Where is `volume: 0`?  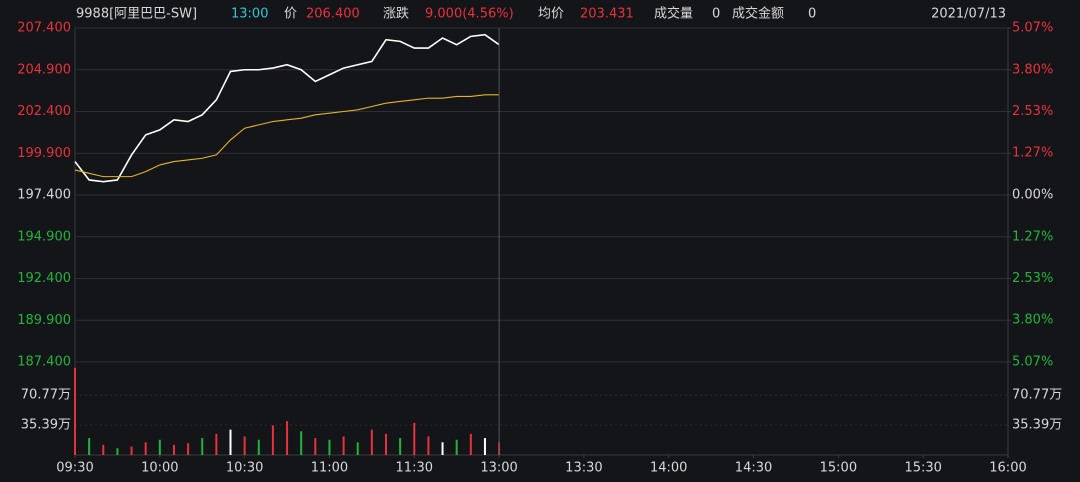 volume: 0 is located at coordinates (716, 14).